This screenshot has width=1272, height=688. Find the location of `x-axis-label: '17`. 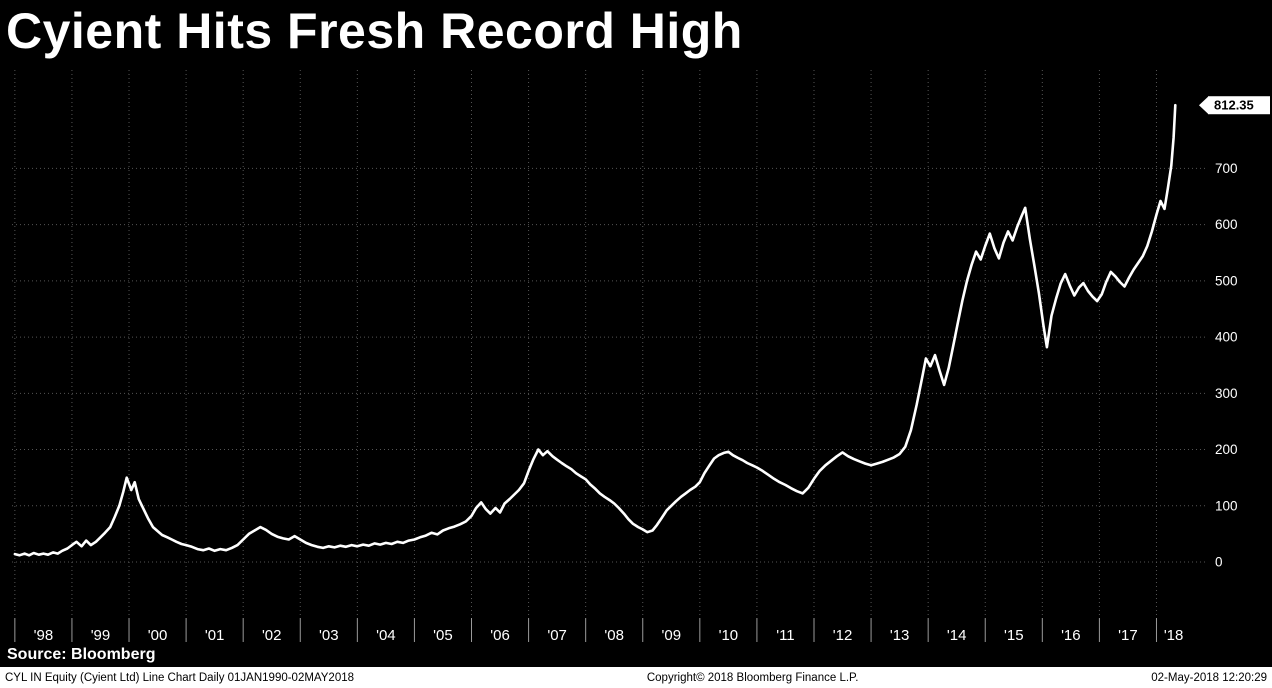

x-axis-label: '17 is located at coordinates (1128, 635).